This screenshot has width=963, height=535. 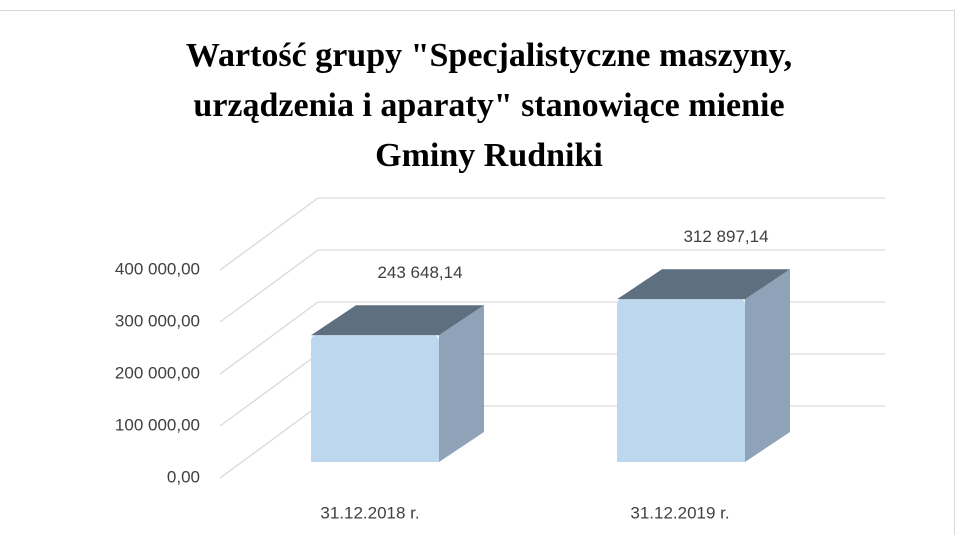 What do you see at coordinates (157, 268) in the screenshot?
I see `y-tick-label: 400 000,00` at bounding box center [157, 268].